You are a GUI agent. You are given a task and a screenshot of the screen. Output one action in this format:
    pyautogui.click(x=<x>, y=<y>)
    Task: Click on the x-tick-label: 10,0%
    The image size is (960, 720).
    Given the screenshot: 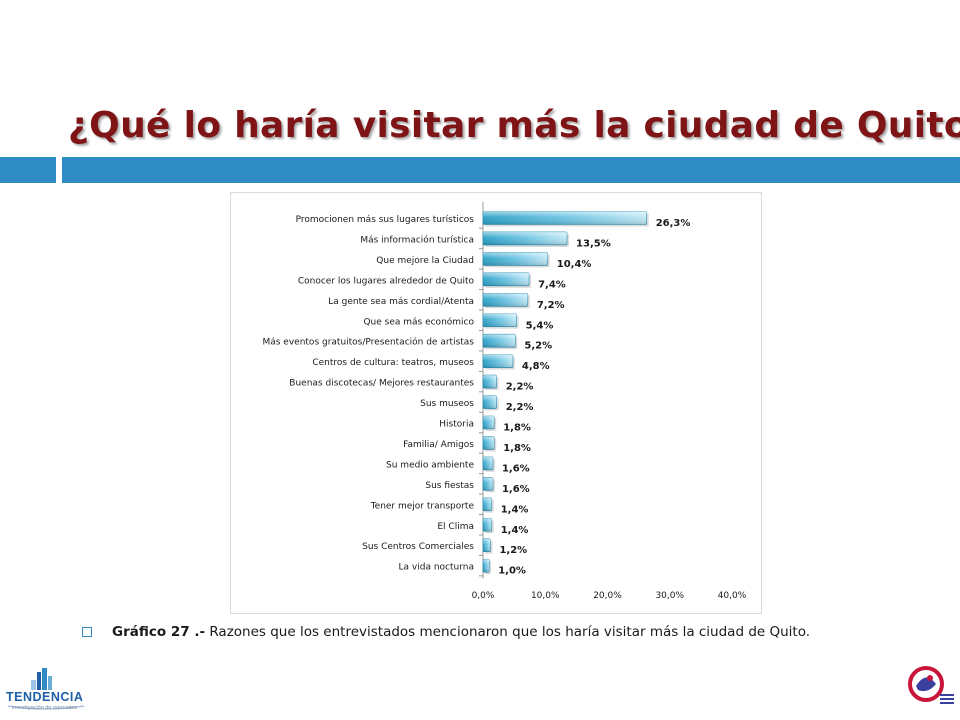 What is the action you would take?
    pyautogui.click(x=545, y=596)
    